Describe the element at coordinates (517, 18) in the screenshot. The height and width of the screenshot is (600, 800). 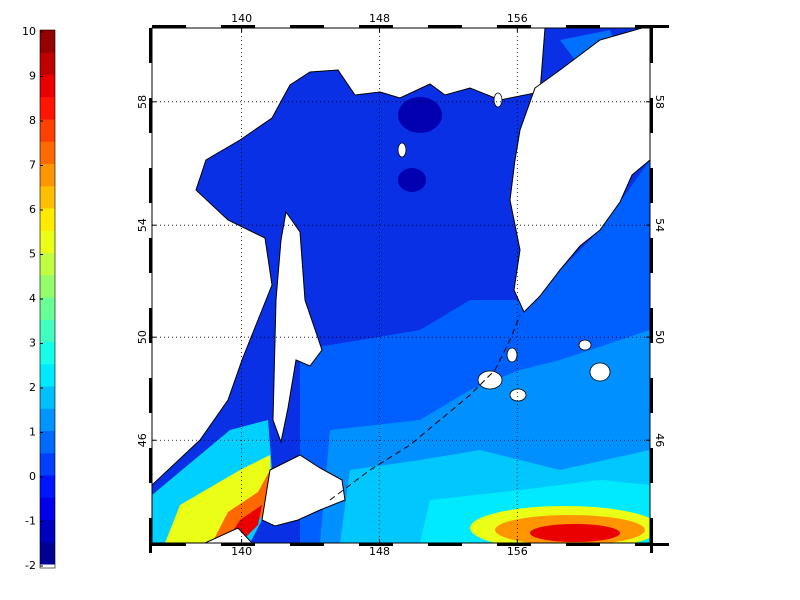
I see `x-tick-label-top: 156` at that location.